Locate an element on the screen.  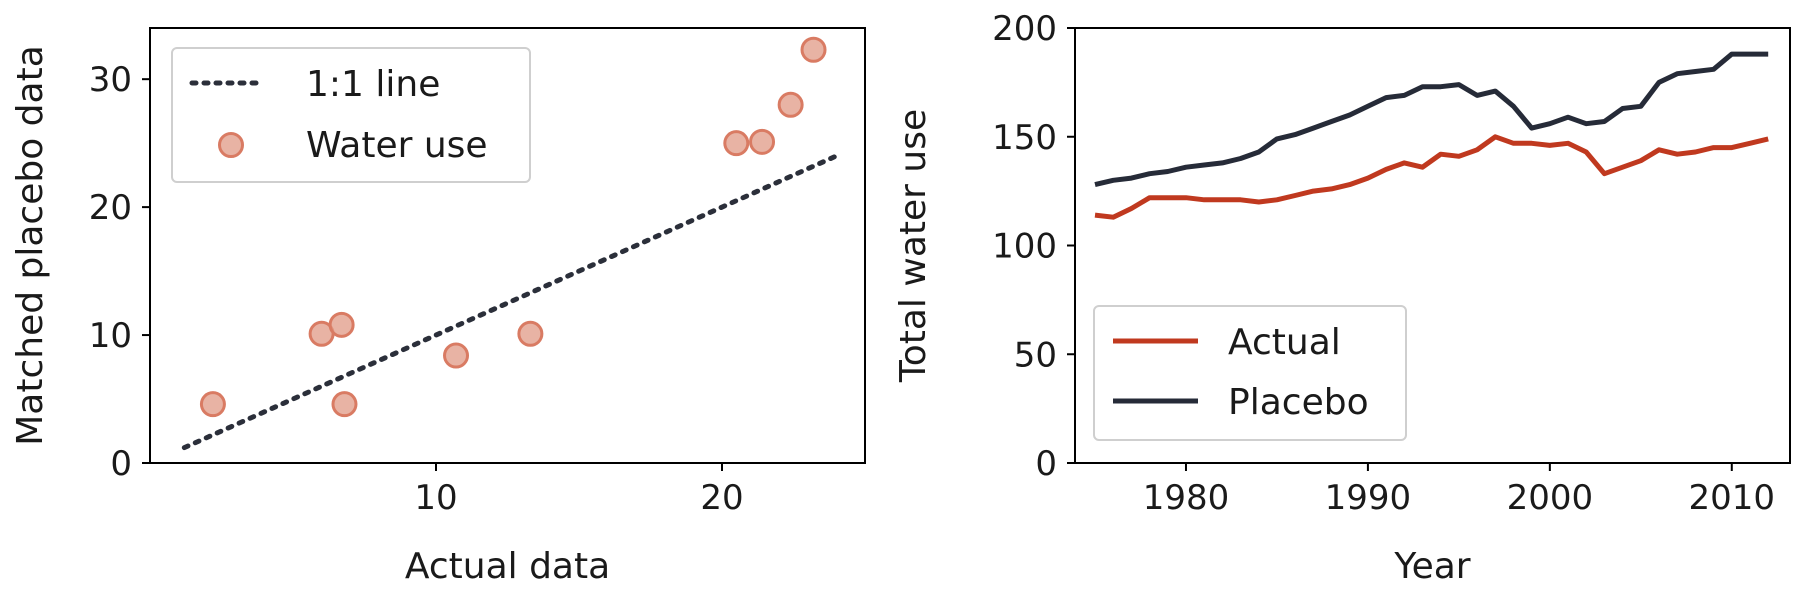
y-tick-label: 10 is located at coordinates (110, 336).